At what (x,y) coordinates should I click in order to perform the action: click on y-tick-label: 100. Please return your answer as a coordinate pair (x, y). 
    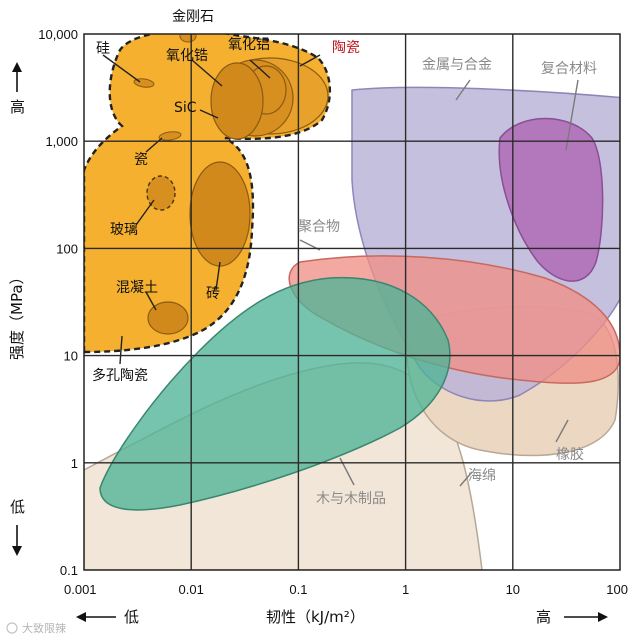
    Looking at the image, I should click on (67, 248).